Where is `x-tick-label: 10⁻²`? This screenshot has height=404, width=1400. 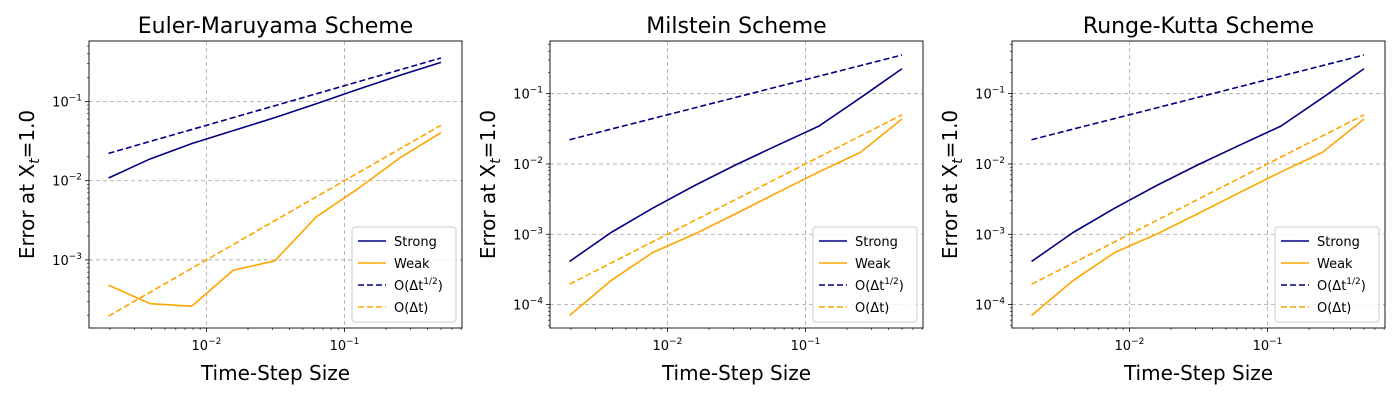
x-tick-label: 10⁻² is located at coordinates (207, 345).